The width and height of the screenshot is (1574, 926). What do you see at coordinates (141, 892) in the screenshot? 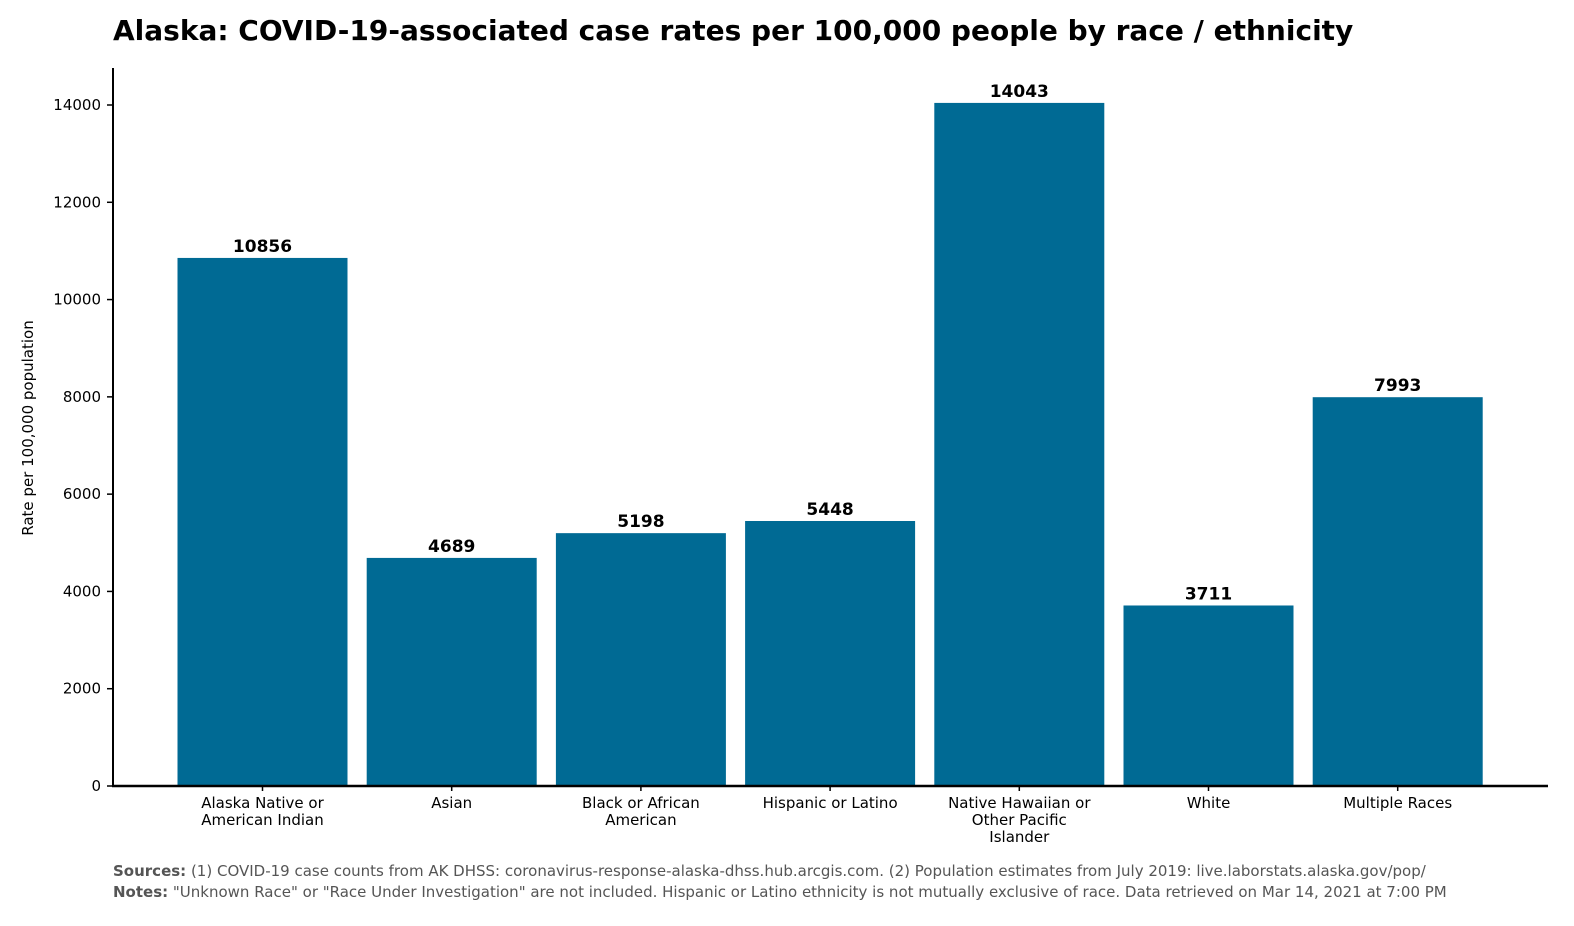
I see `notes-label: Notes:` at bounding box center [141, 892].